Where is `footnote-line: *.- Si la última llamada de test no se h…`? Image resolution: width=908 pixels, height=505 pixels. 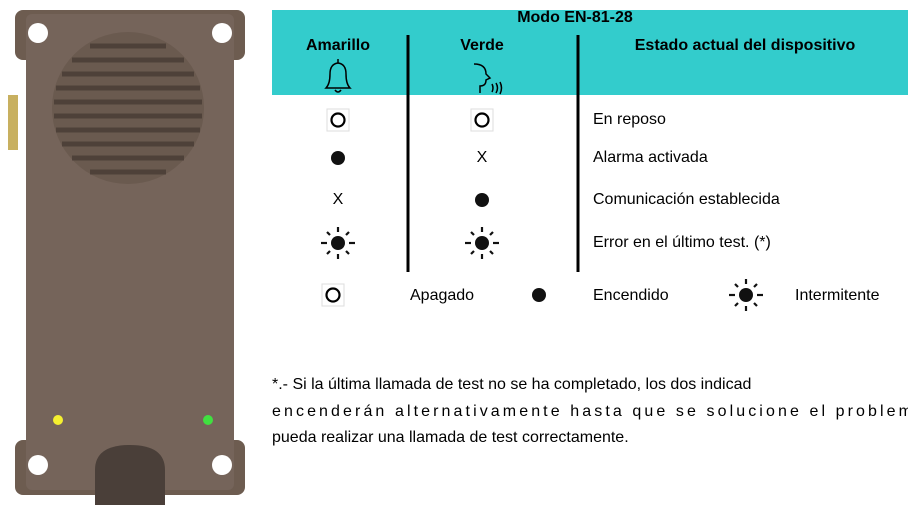 footnote-line: *.- Si la última llamada de test no se h… is located at coordinates (511, 384).